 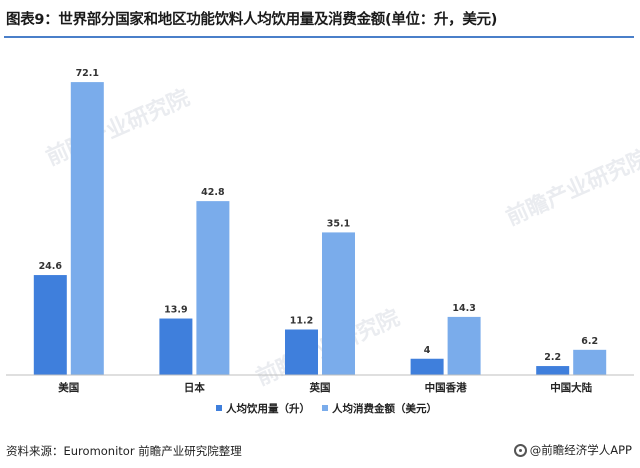 I want to click on x-tick-label: 美国, so click(x=68, y=387).